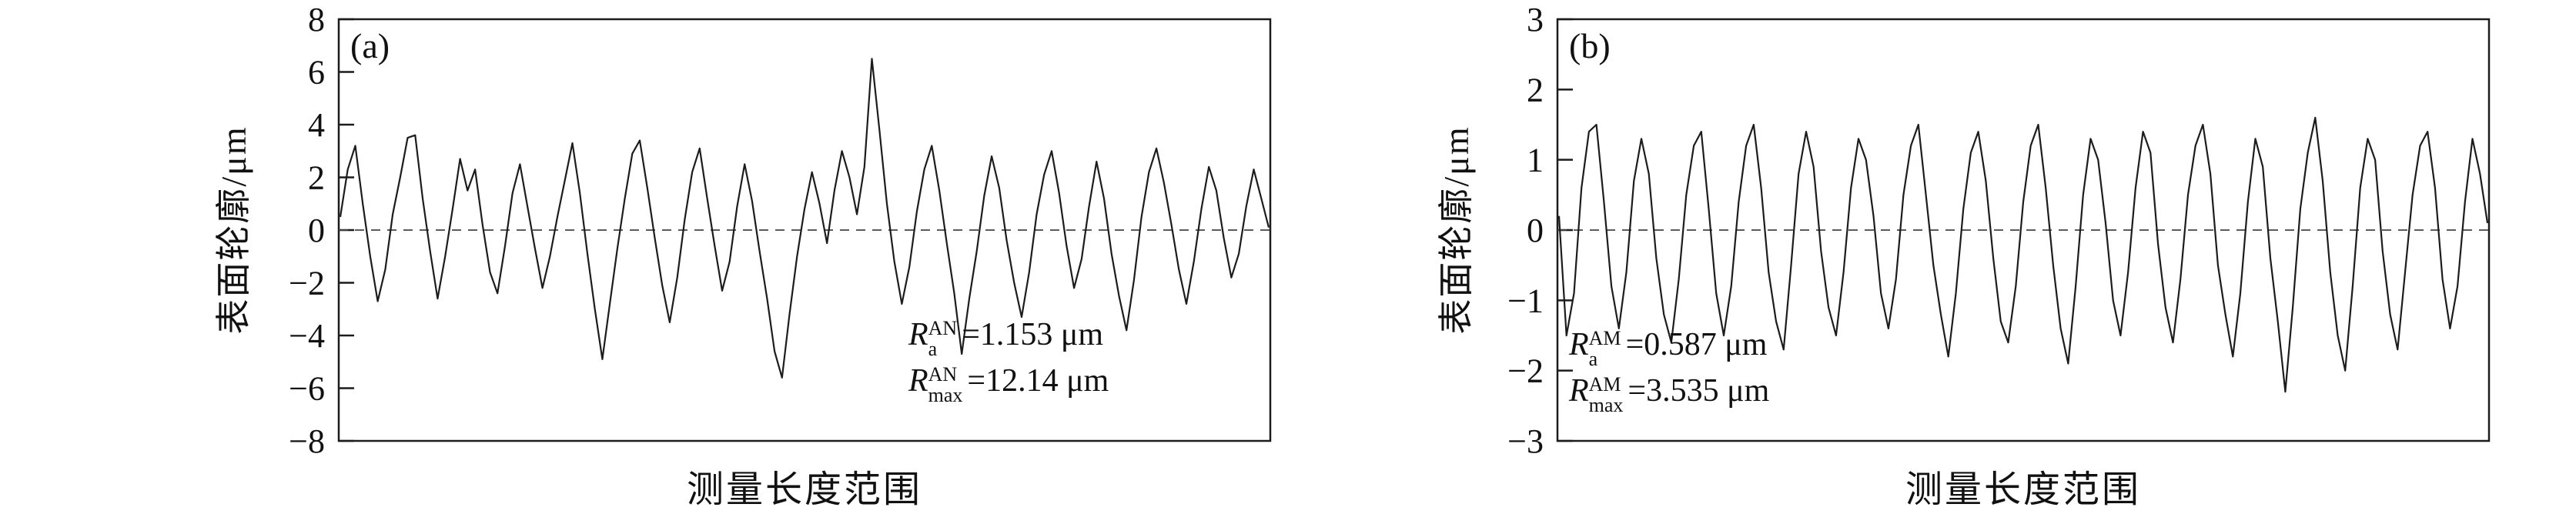 The image size is (2576, 514). I want to click on panel-label-b: (b), so click(1590, 45).